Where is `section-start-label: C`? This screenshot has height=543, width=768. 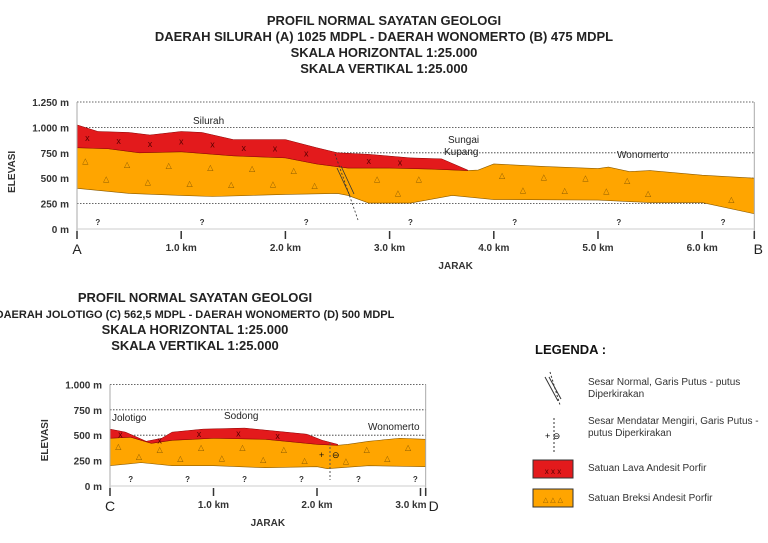
section-start-label: C is located at coordinates (110, 506).